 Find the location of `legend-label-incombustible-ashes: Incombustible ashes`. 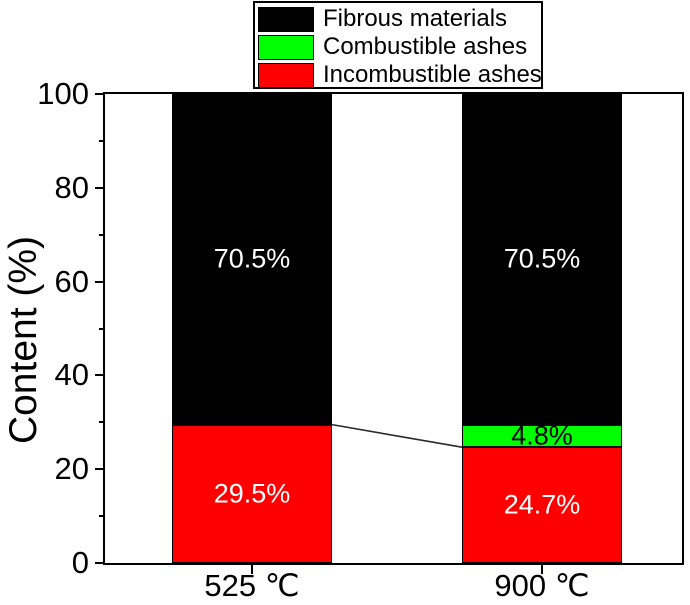

legend-label-incombustible-ashes: Incombustible ashes is located at coordinates (432, 74).